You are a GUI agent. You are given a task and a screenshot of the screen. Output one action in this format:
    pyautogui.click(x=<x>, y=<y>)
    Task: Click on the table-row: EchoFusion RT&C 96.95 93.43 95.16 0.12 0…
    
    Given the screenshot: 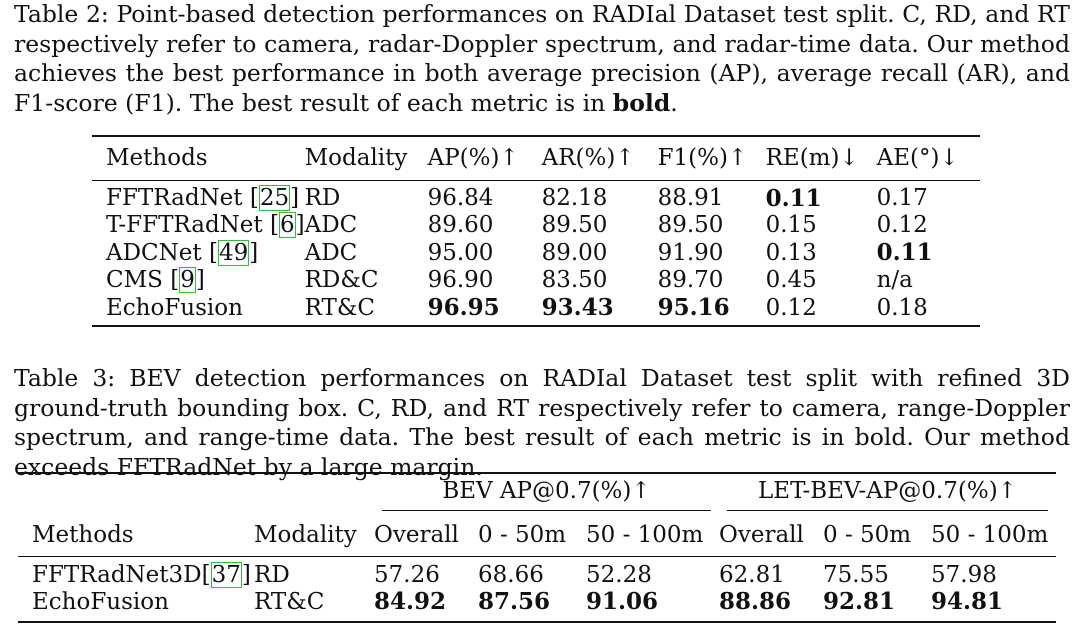 What is the action you would take?
    pyautogui.click(x=536, y=310)
    